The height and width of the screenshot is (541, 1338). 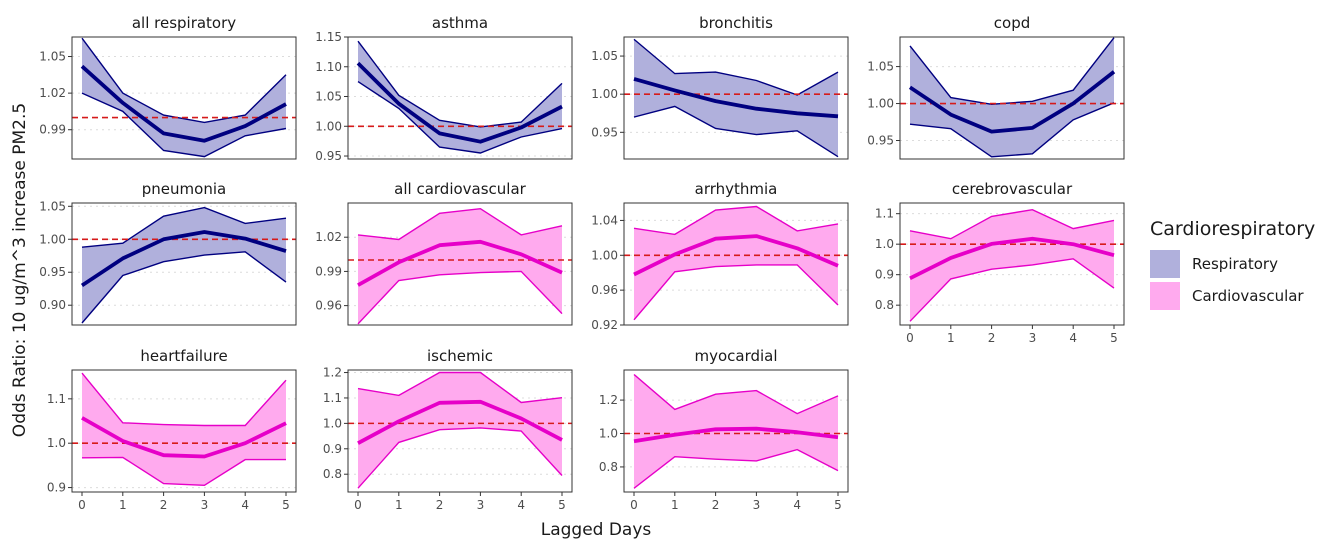 What do you see at coordinates (183, 356) in the screenshot?
I see `panel-title: heartfailure` at bounding box center [183, 356].